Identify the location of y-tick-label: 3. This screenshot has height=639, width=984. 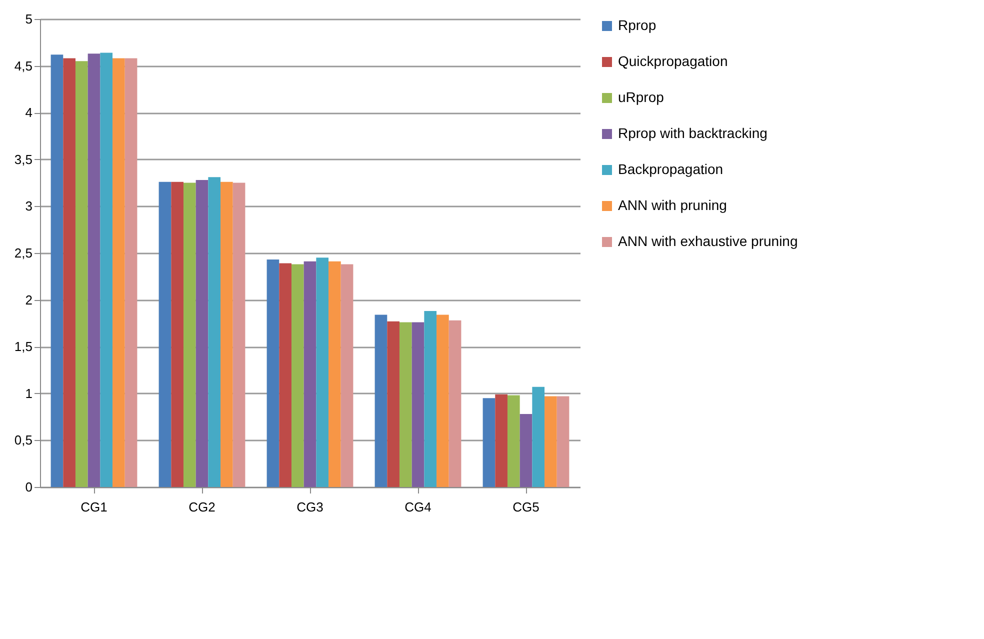
(28, 206).